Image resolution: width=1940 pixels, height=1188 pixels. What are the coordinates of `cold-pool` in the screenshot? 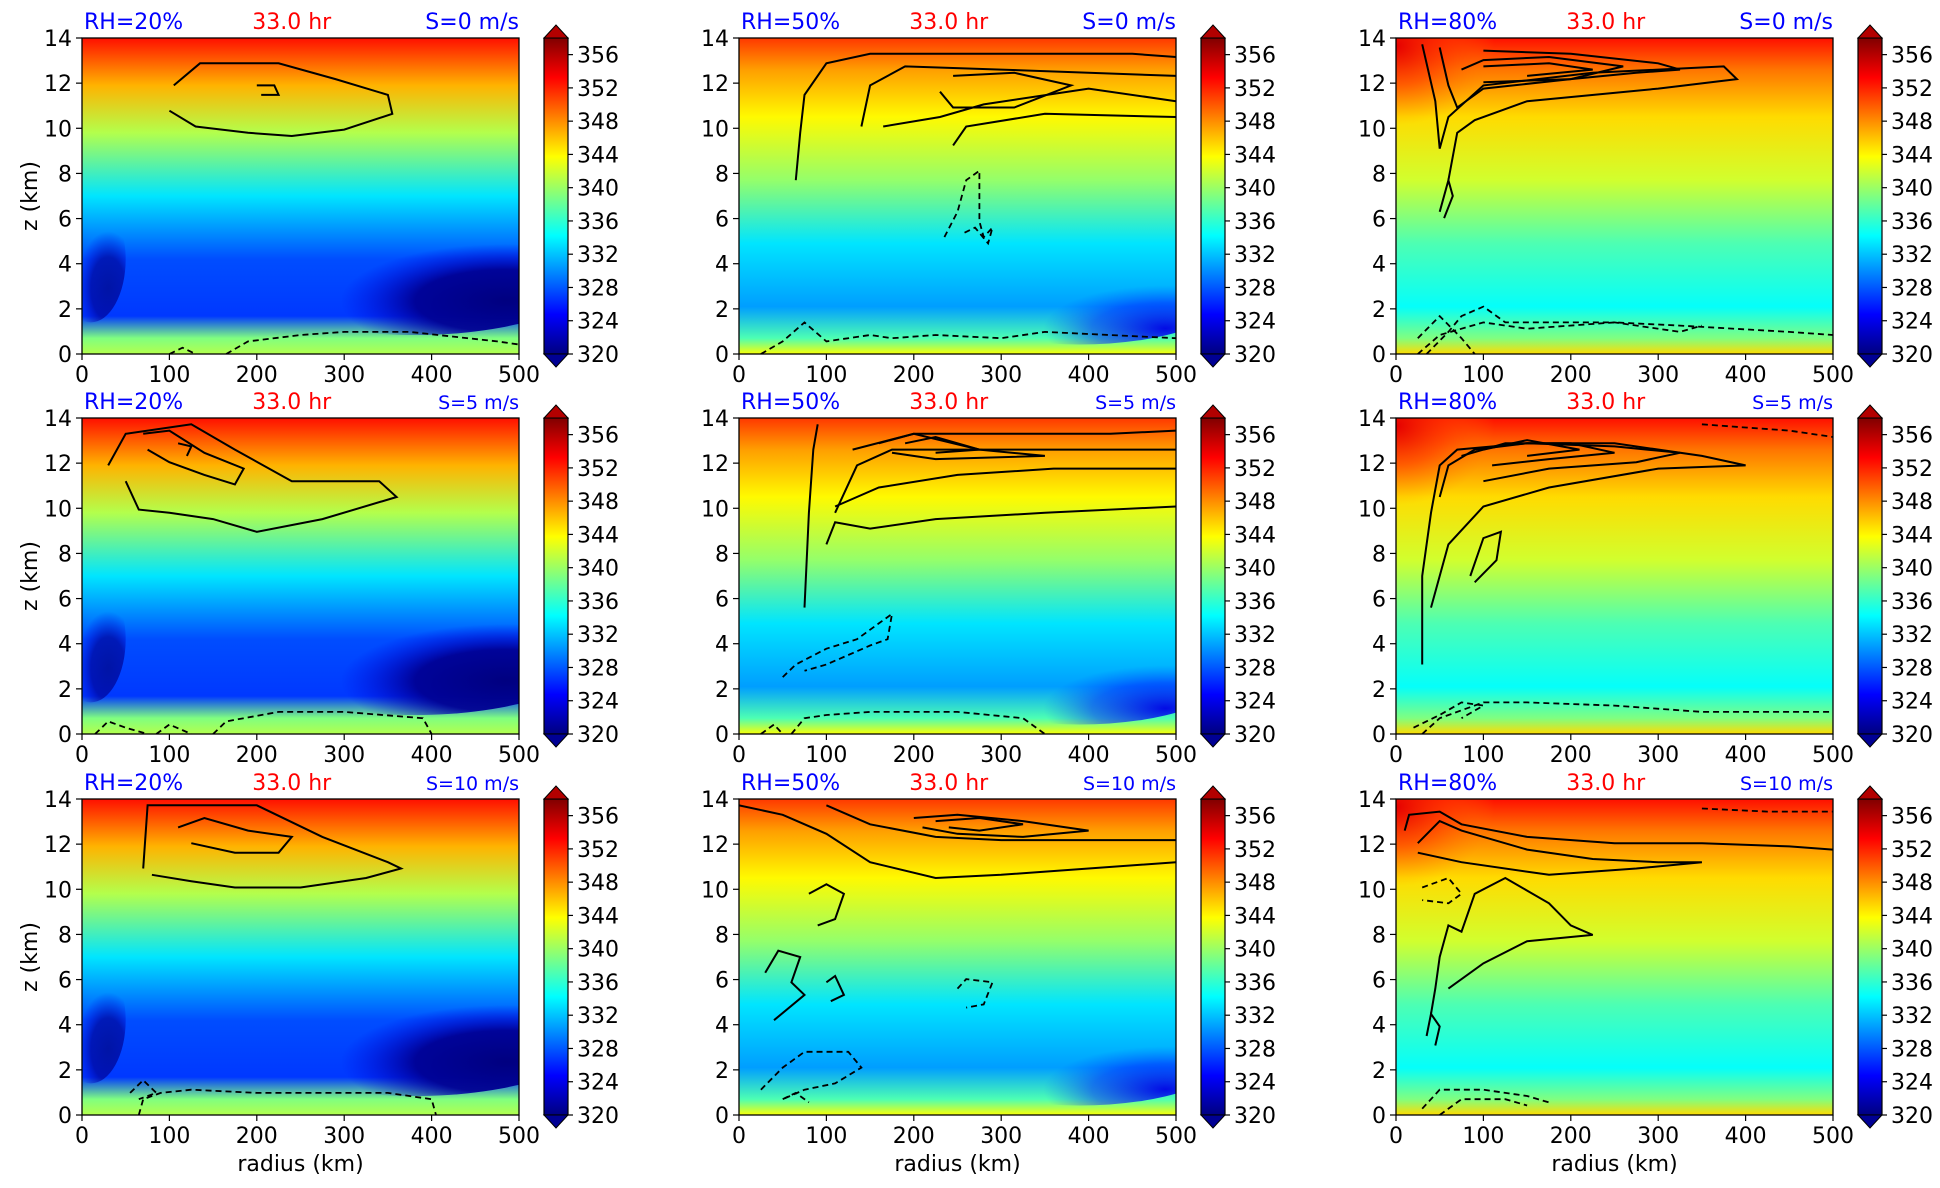 It's located at (374, 1033).